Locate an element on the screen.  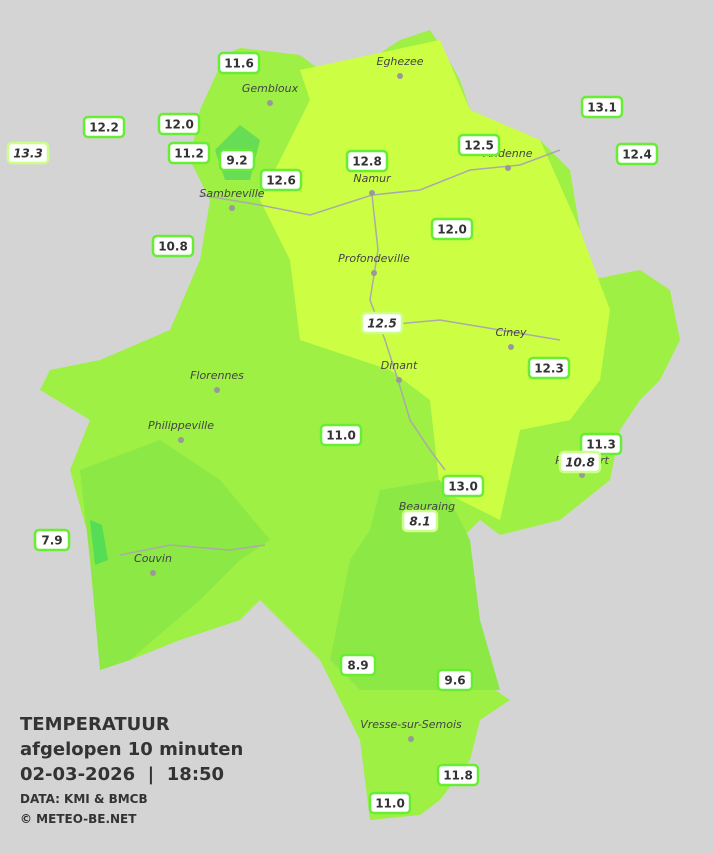
station-value: 8.9 is located at coordinates (357, 666).